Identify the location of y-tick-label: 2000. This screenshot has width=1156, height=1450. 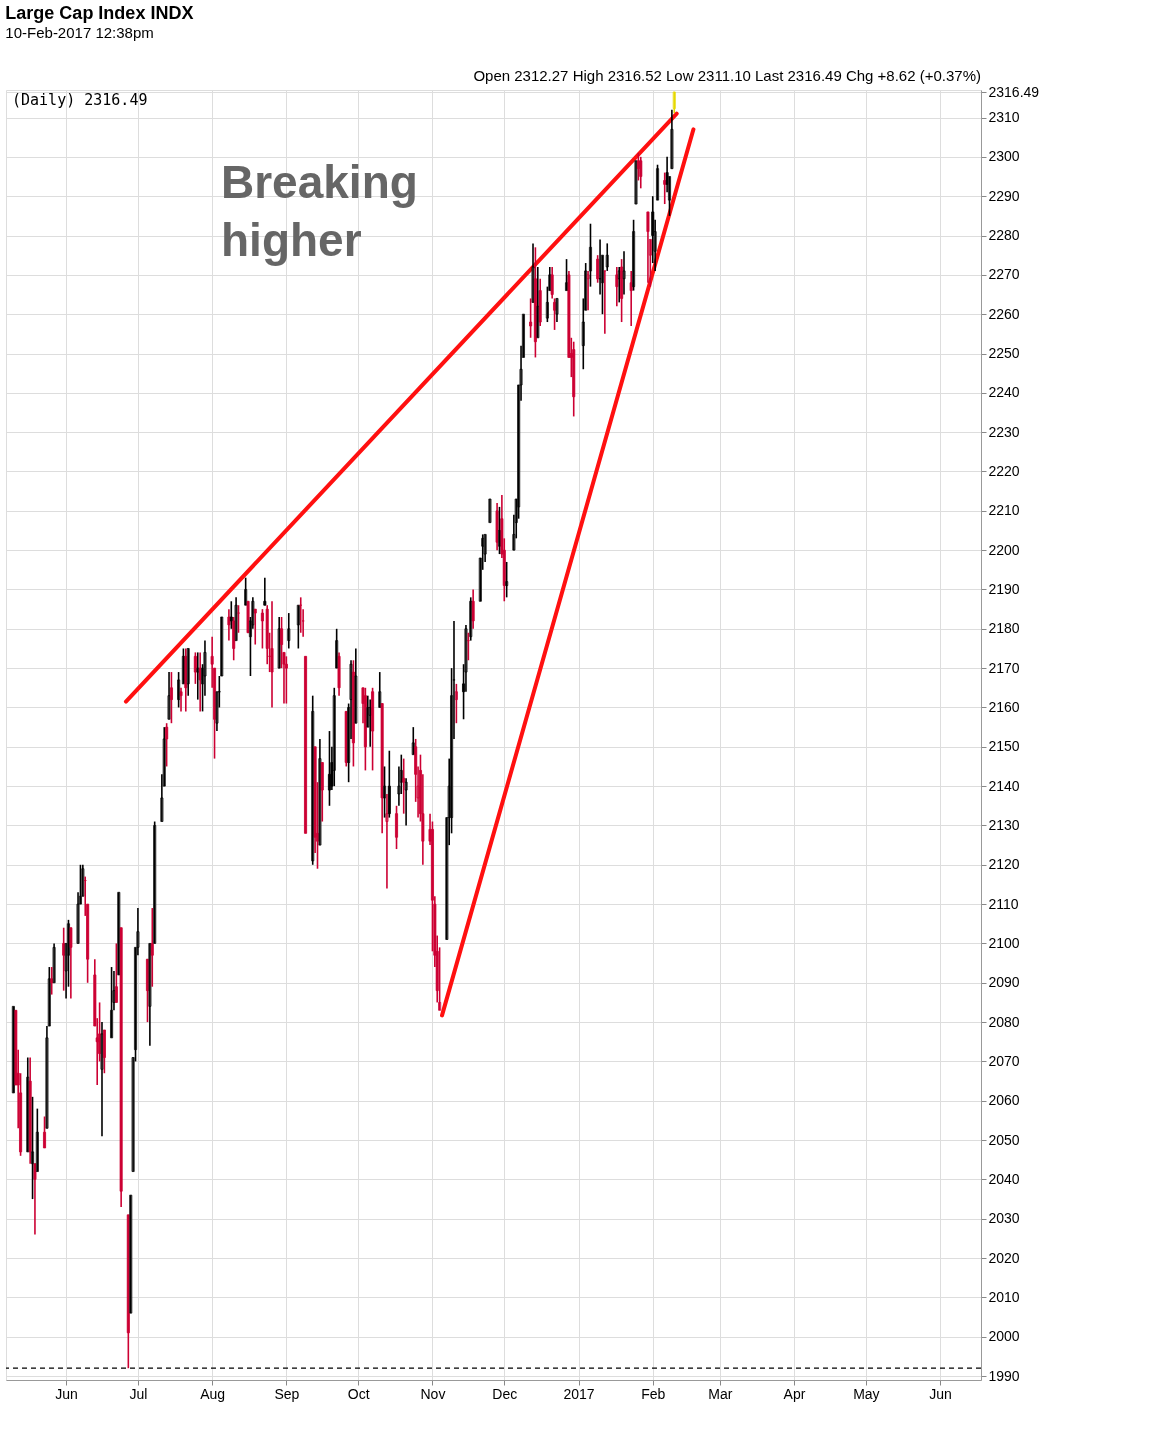
(1004, 1336).